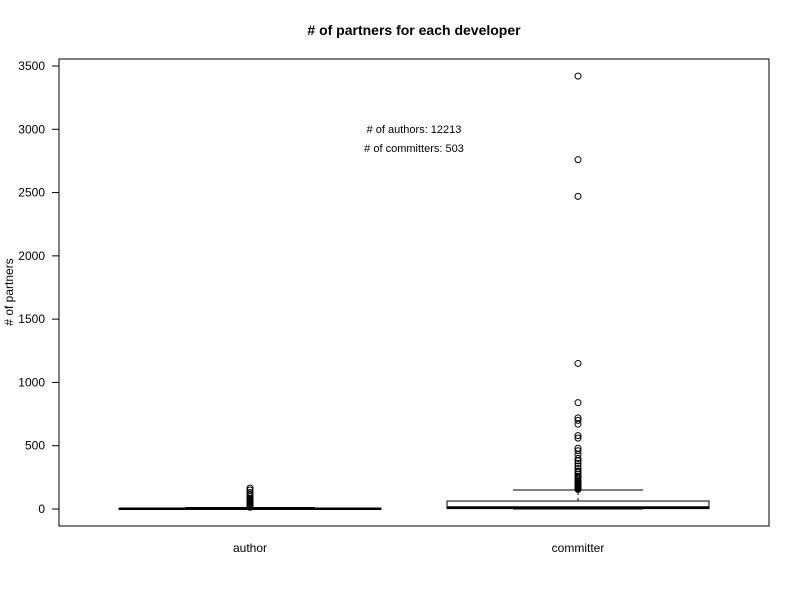 Image resolution: width=800 pixels, height=600 pixels. Describe the element at coordinates (31, 193) in the screenshot. I see `y-tick-label: 2500` at that location.